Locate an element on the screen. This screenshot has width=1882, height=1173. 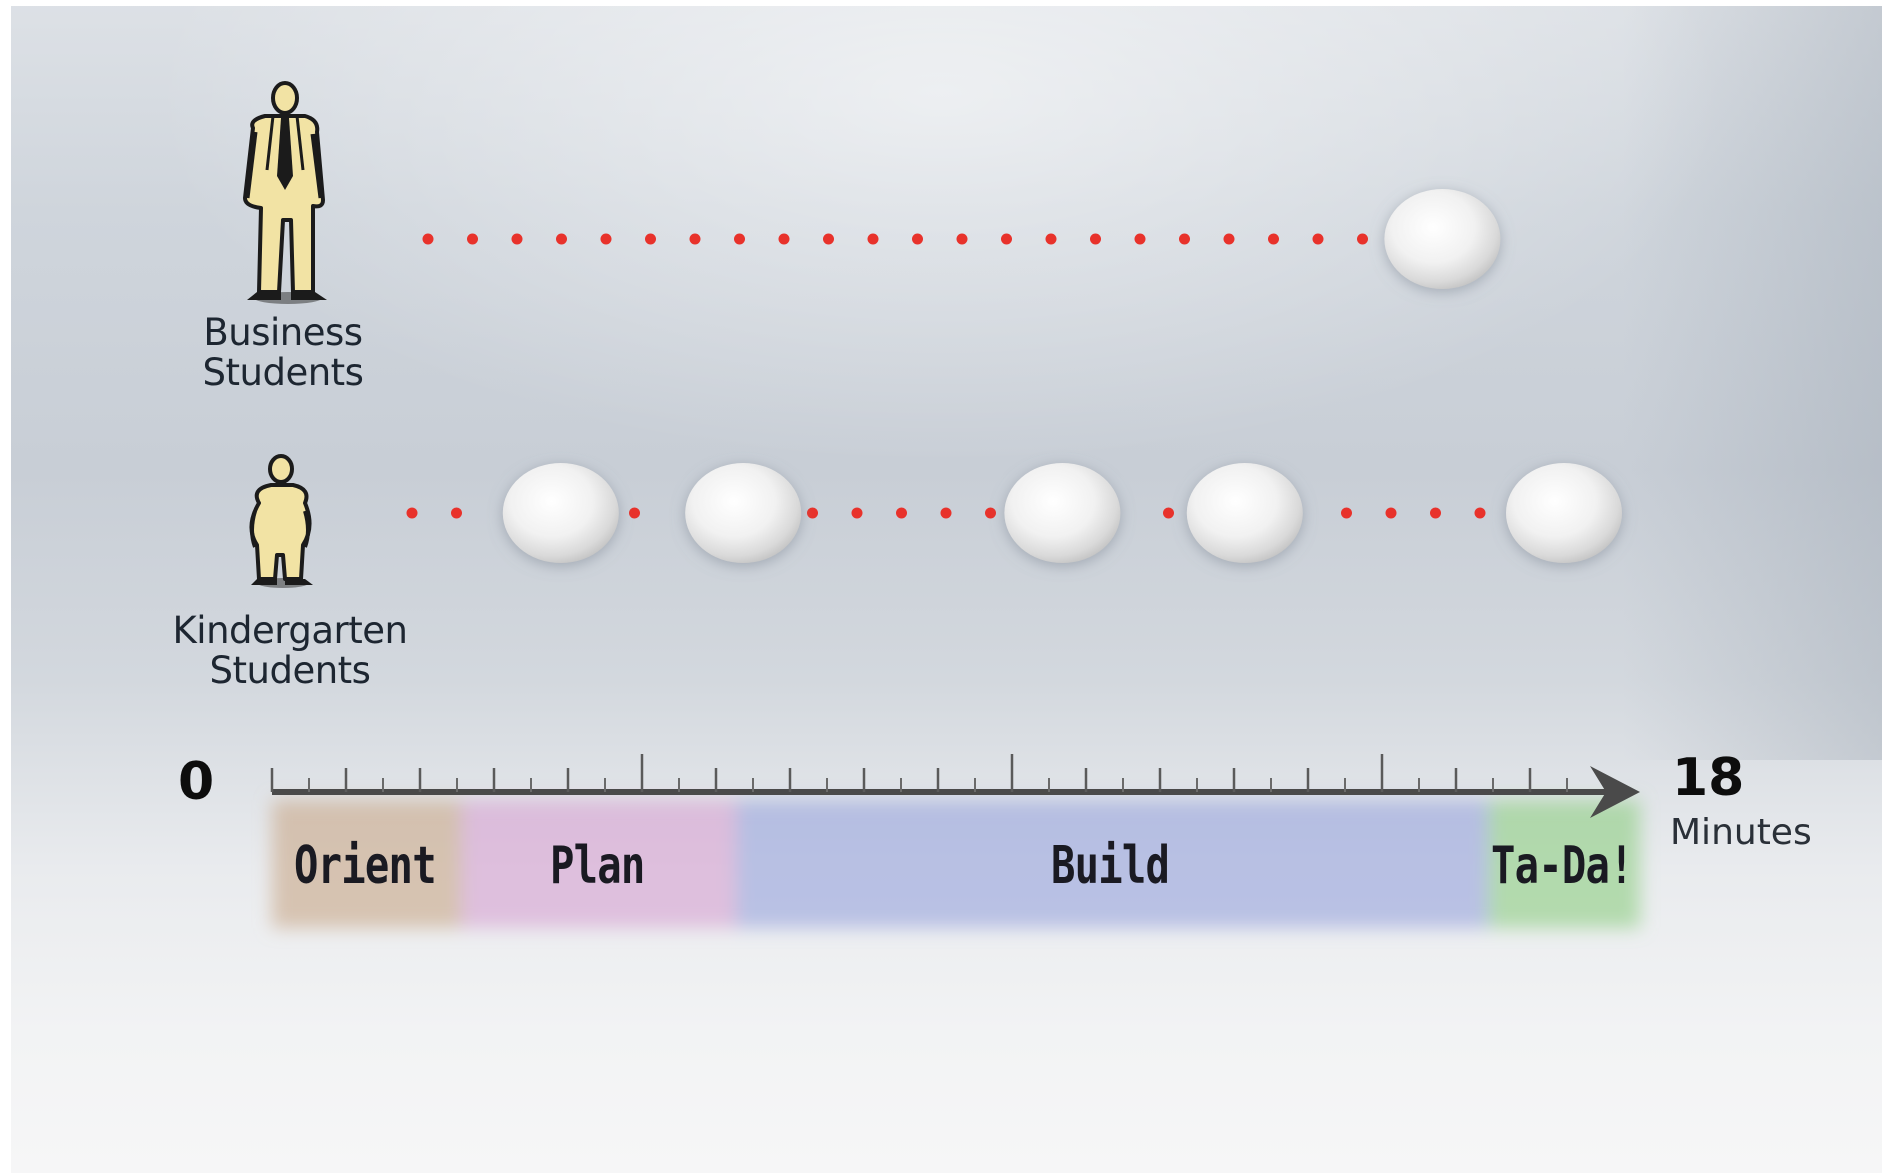
phase-band-group is located at coordinates (956, 864).